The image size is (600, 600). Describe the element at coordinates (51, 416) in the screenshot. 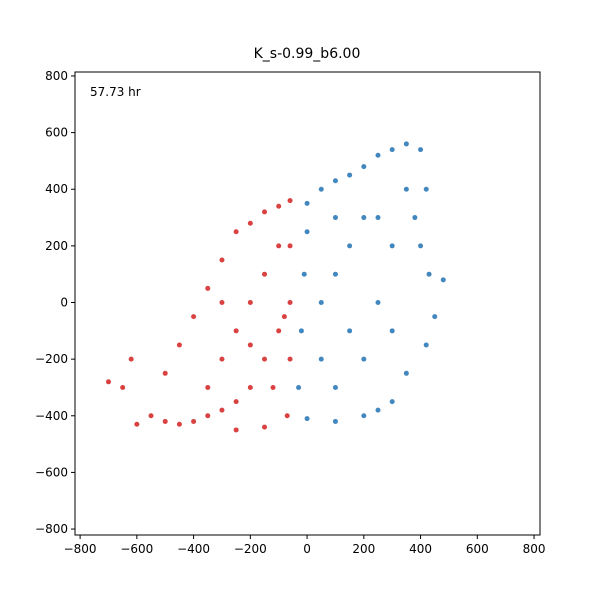

I see `y-tick-label: −400` at that location.